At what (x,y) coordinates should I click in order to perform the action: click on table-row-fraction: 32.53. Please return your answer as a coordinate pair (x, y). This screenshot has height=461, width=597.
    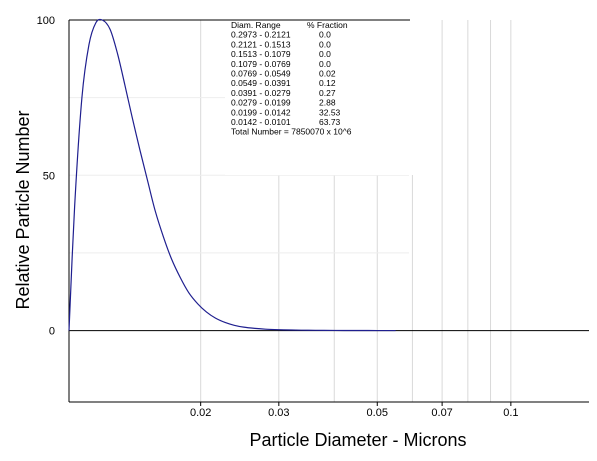
    Looking at the image, I should click on (330, 112).